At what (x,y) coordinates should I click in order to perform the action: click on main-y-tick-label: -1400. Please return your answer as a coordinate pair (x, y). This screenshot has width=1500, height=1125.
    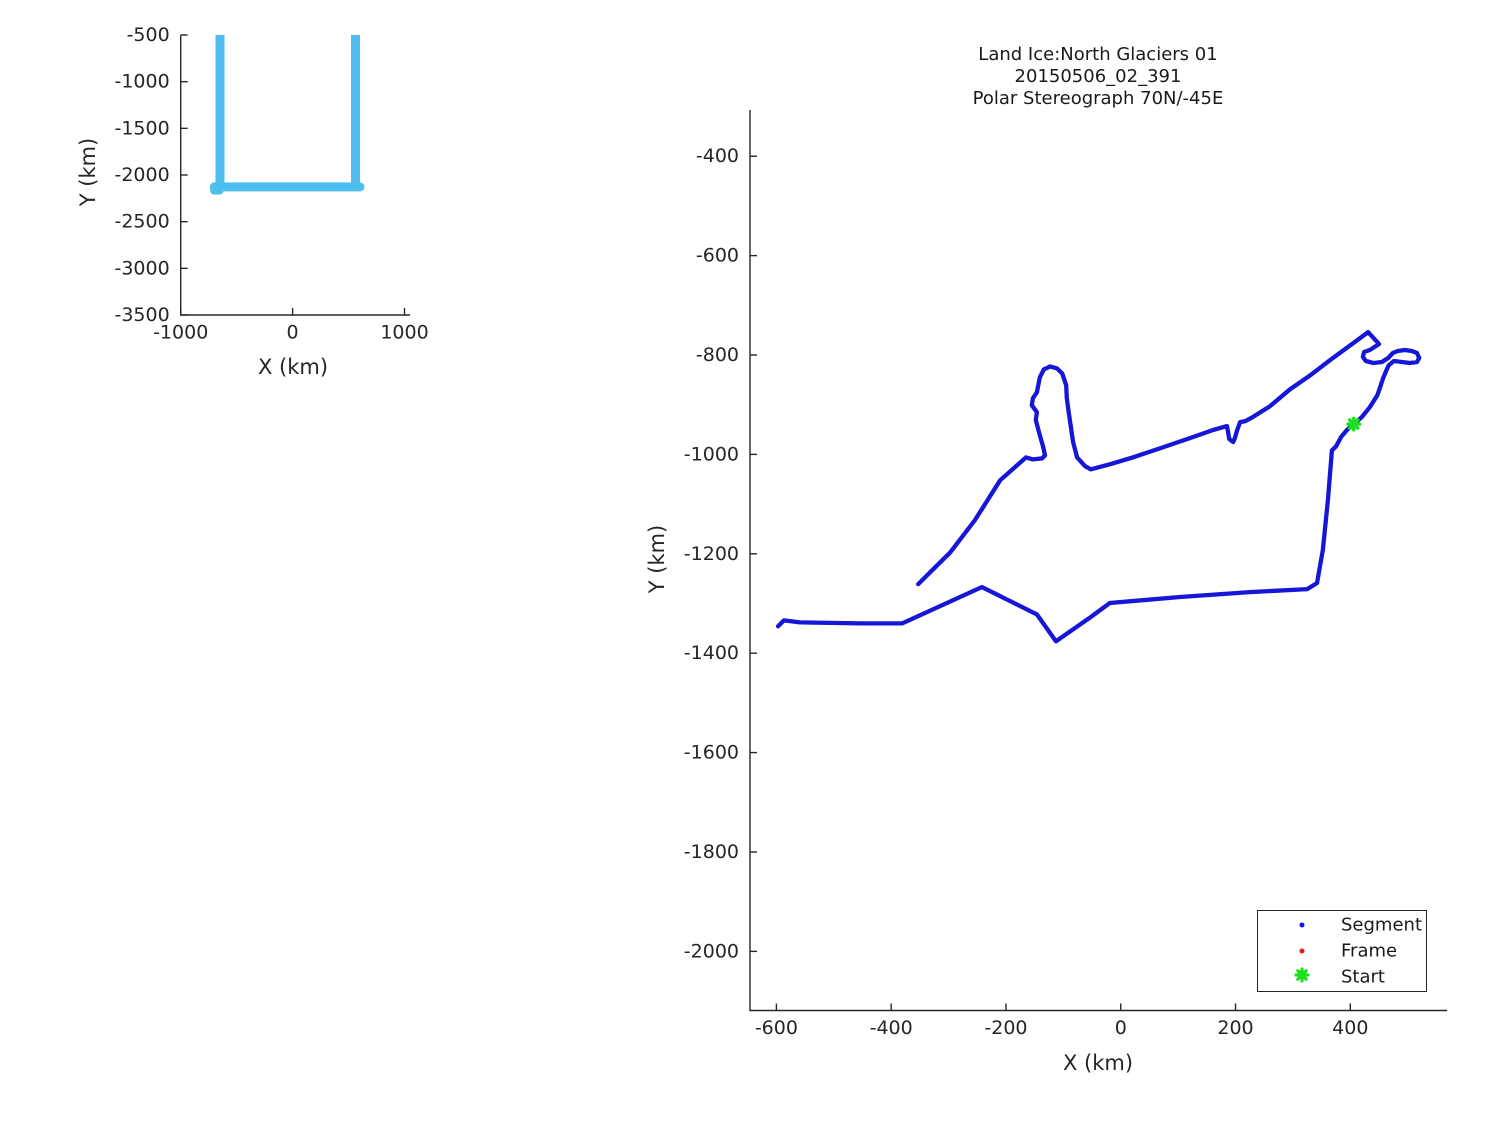
    Looking at the image, I should click on (711, 653).